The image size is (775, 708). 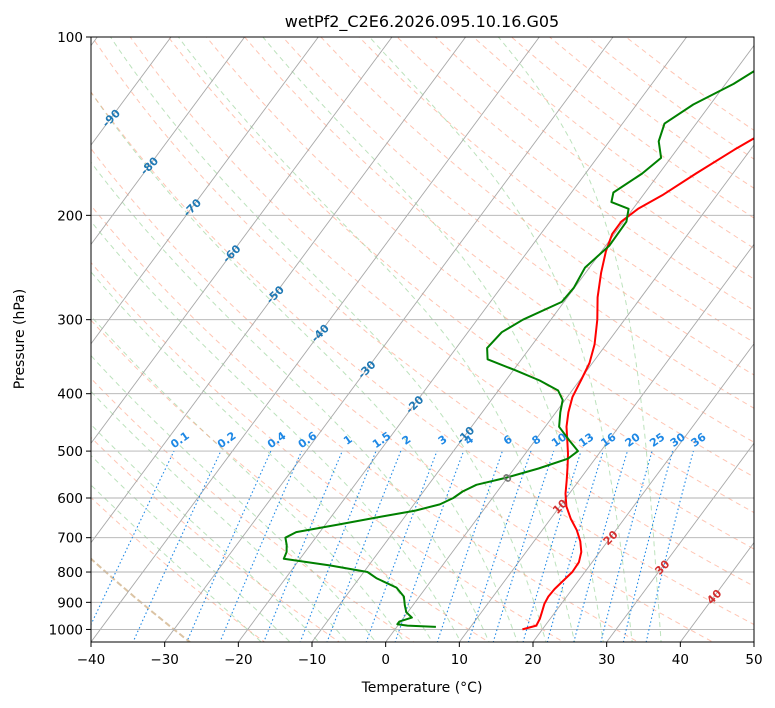 I want to click on y-tick-label: 100, so click(x=70, y=38).